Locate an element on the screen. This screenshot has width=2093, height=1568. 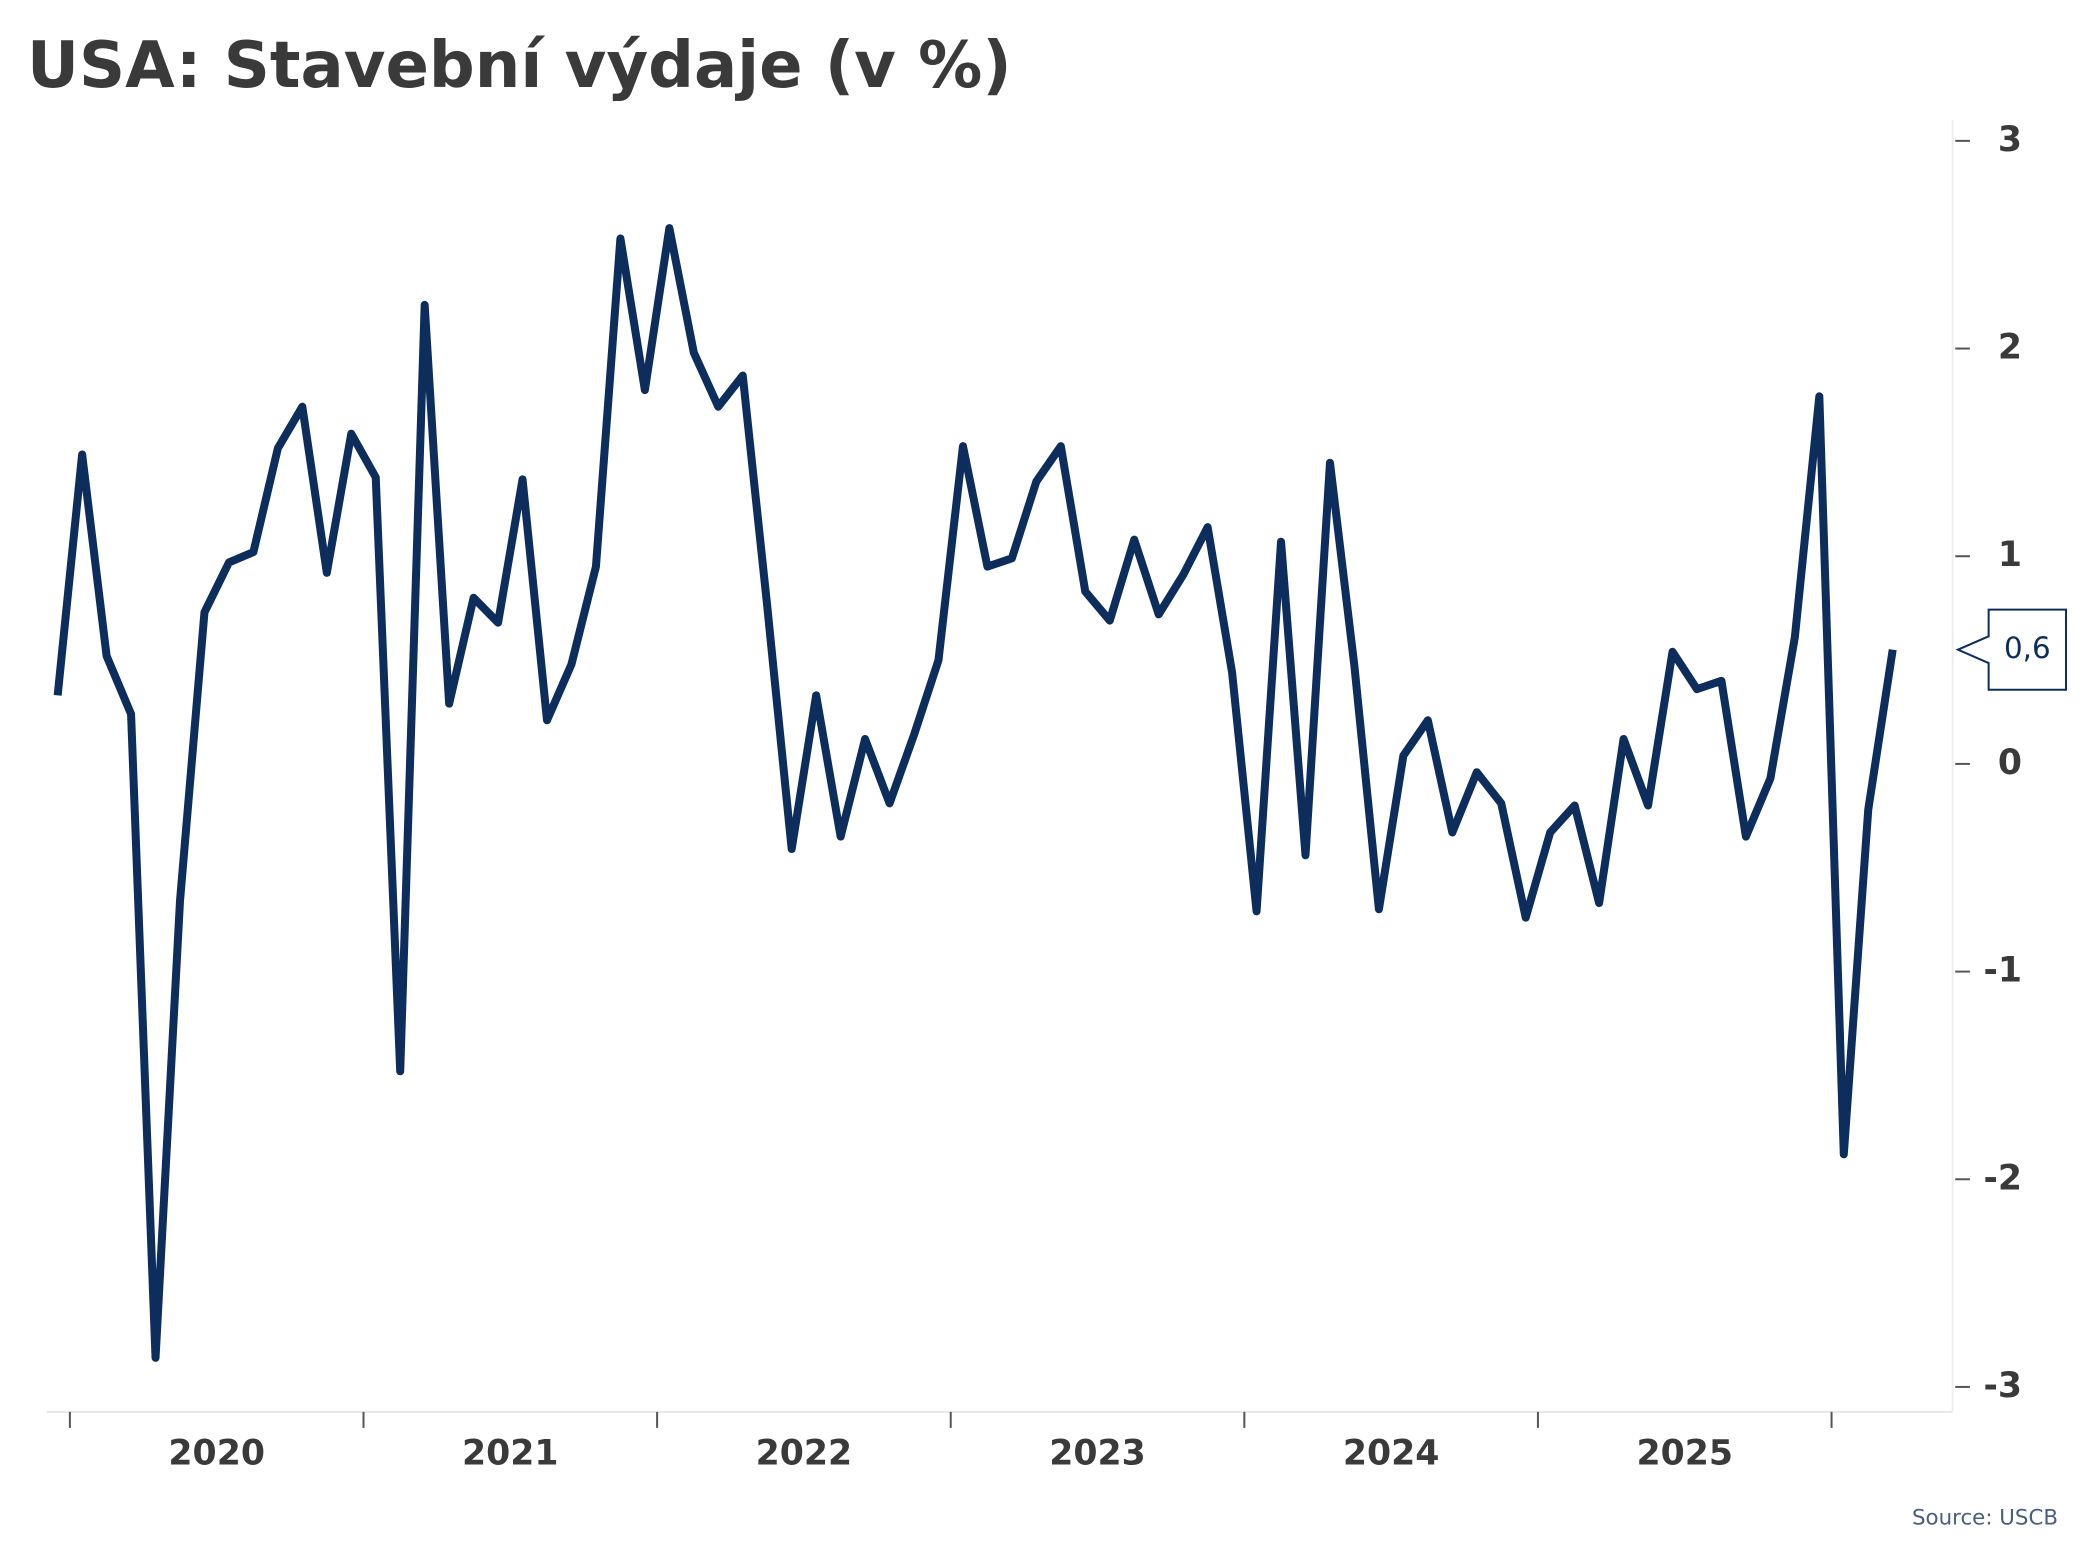
x-tick-label: 2025 is located at coordinates (1684, 1454).